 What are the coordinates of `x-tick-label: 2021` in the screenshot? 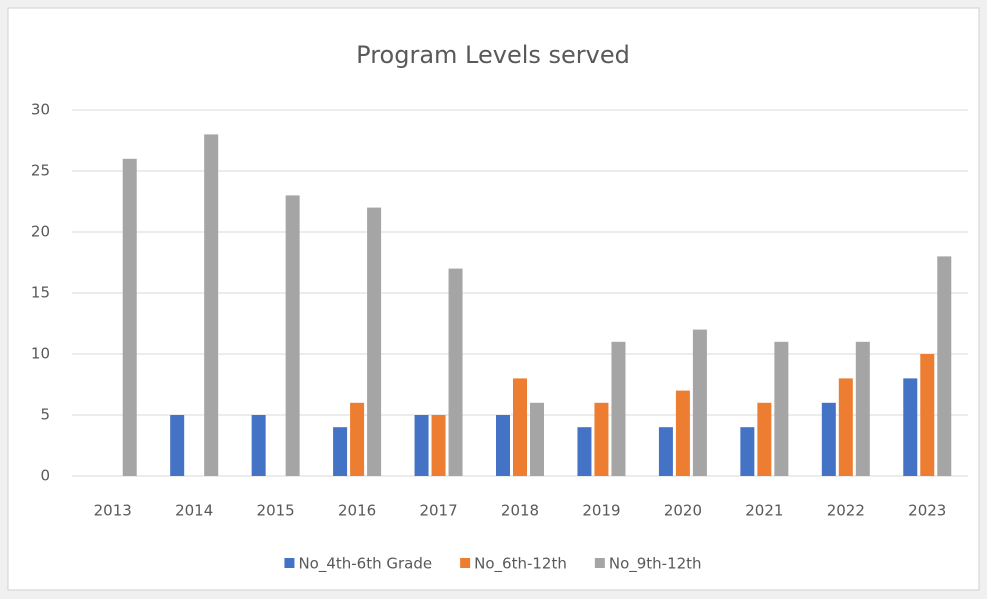 It's located at (764, 511).